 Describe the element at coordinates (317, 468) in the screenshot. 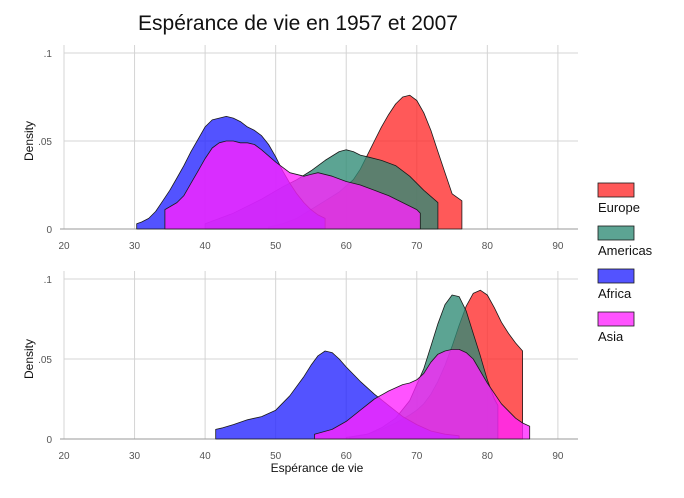

I see `x-axis-label: Espérance de vie` at that location.